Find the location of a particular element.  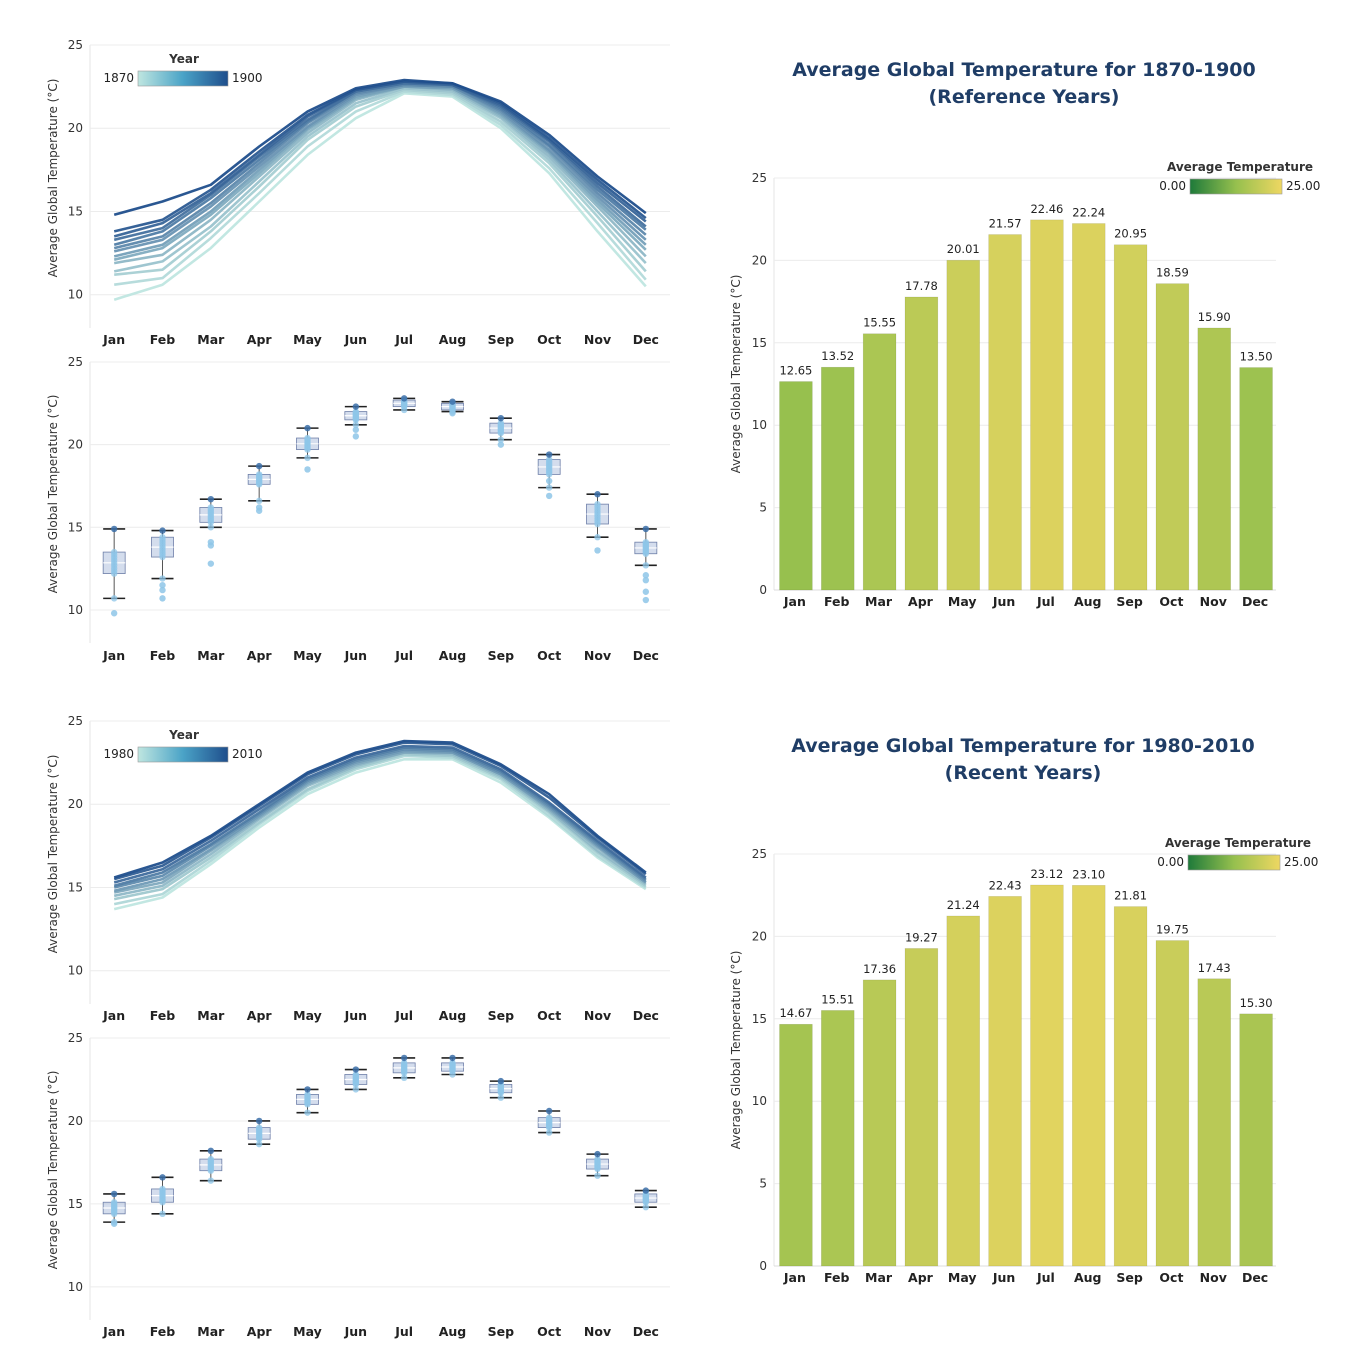

bar-sep is located at coordinates (1130, 417).